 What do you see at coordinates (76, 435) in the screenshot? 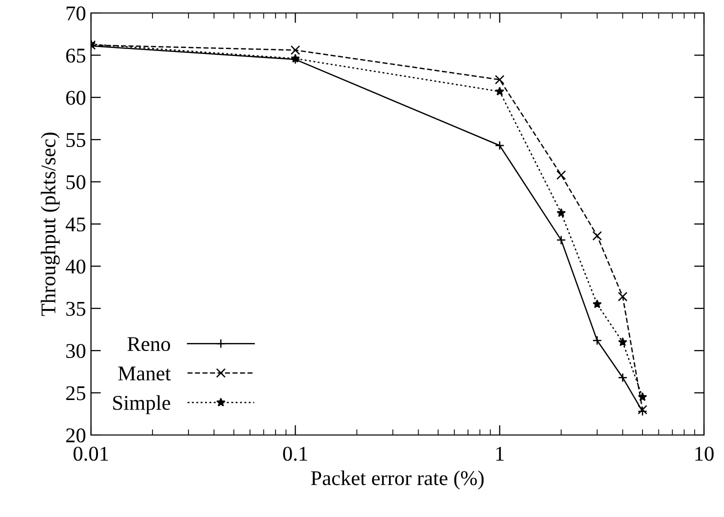
I see `y-tick-label: 20` at bounding box center [76, 435].